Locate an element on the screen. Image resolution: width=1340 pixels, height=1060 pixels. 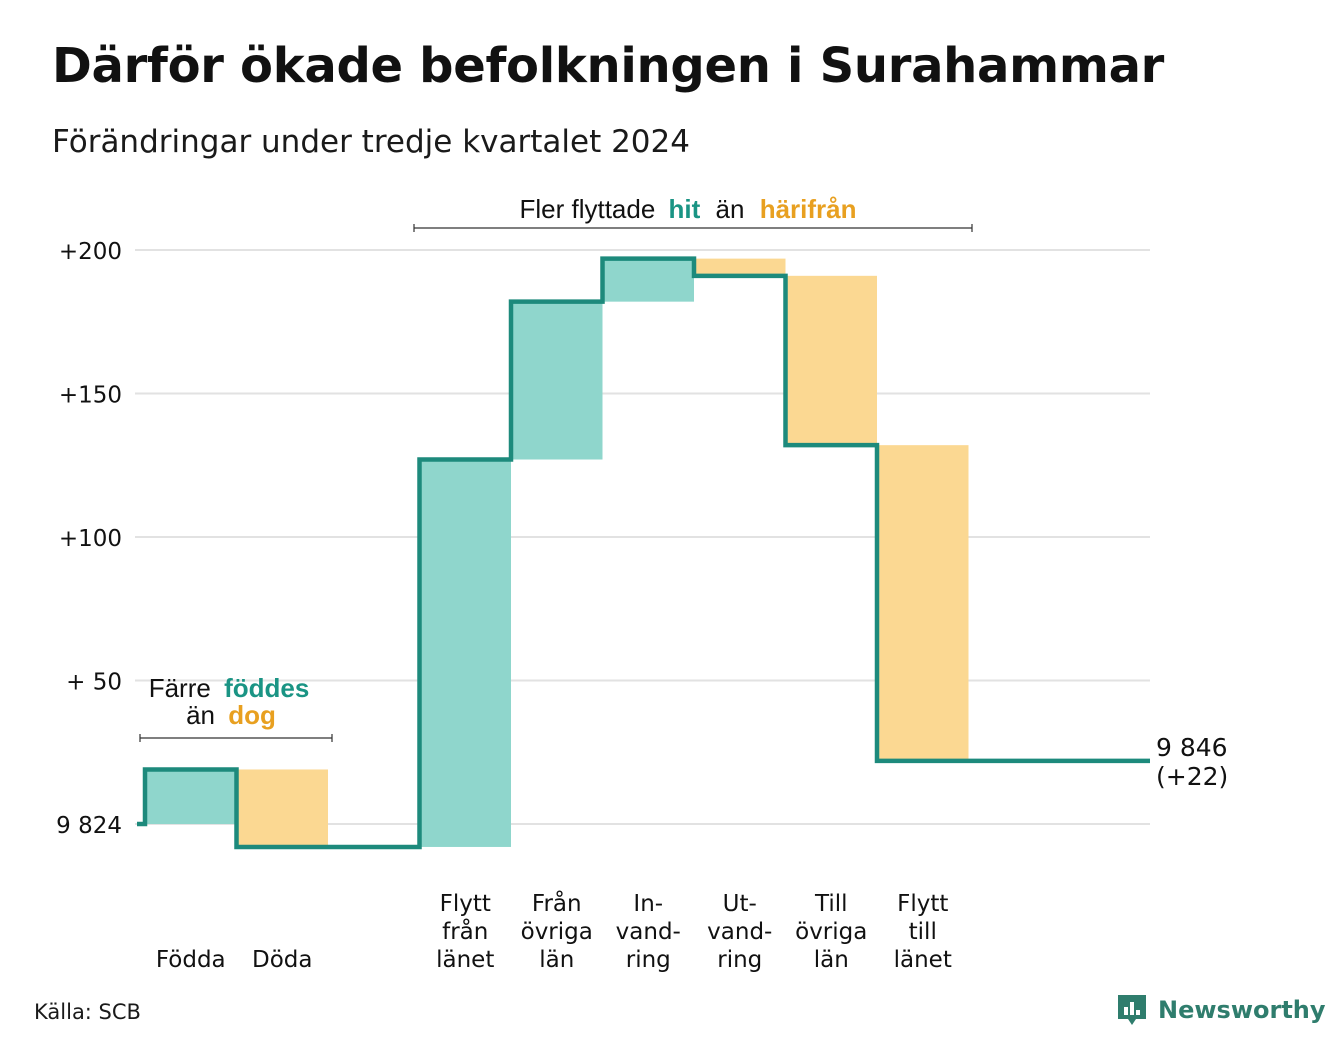
births-text-an: än is located at coordinates (200, 715).